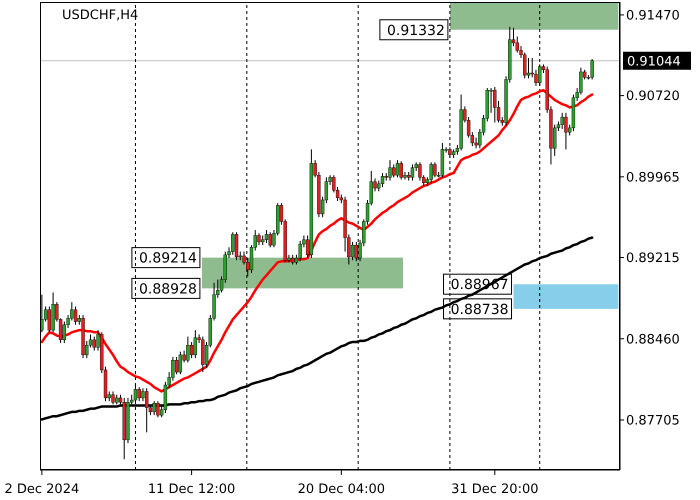 The height and width of the screenshot is (500, 700). What do you see at coordinates (167, 289) in the screenshot?
I see `annotation: 0.88928` at bounding box center [167, 289].